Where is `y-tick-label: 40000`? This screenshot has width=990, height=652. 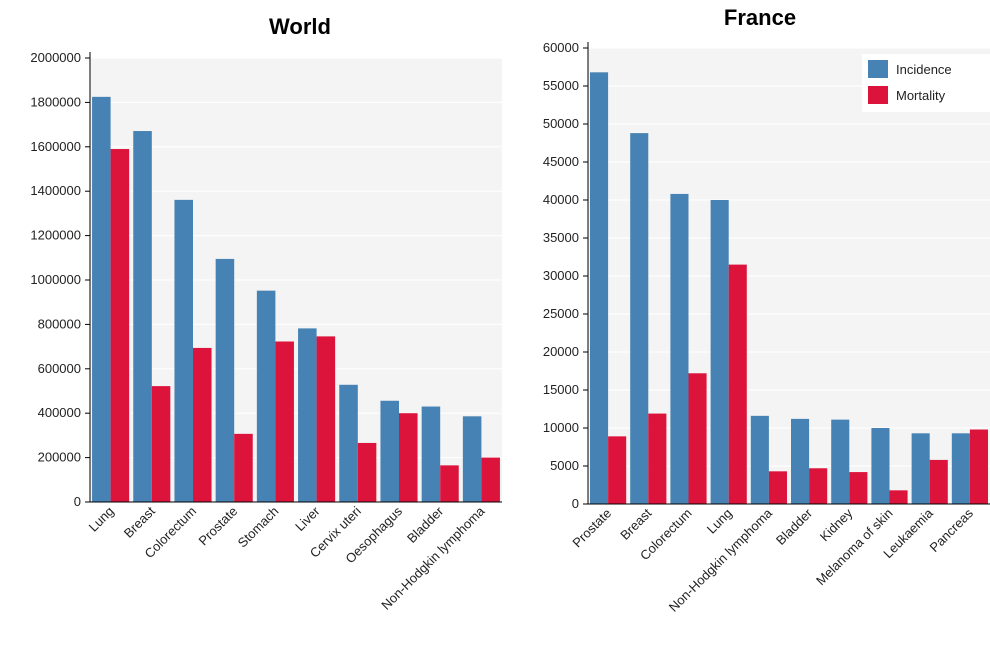
y-tick-label: 40000 is located at coordinates (561, 199).